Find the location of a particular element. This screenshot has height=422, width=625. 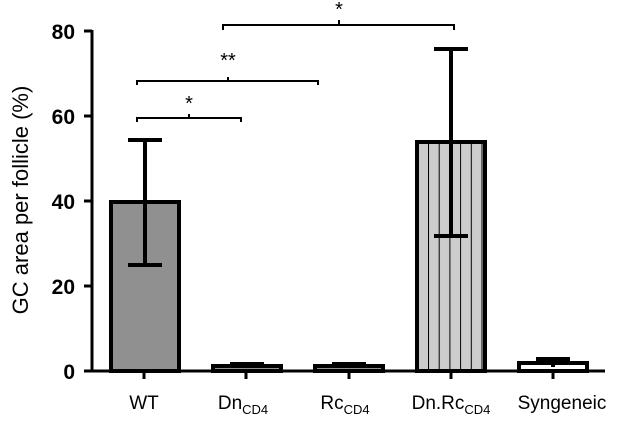

y-axis: 80 60 40 20 0 GC area per follicle (%) is located at coordinates (51, 202).